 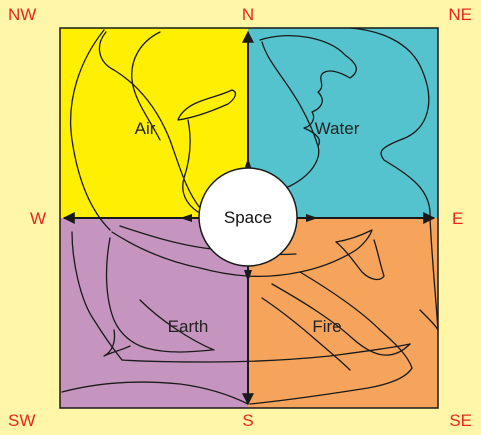 I want to click on space-circle, so click(x=248, y=217).